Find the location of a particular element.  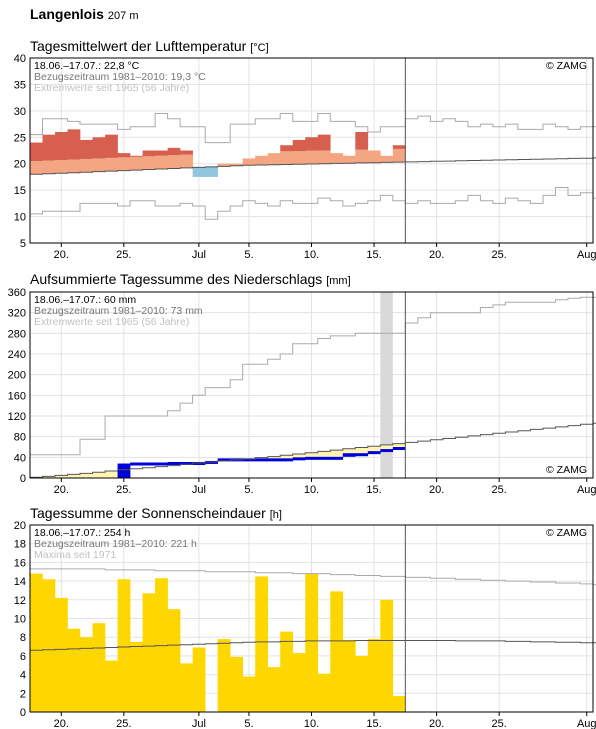

info-reference: Bezugszeitraum 1981–2010: 73 mm is located at coordinates (118, 311).